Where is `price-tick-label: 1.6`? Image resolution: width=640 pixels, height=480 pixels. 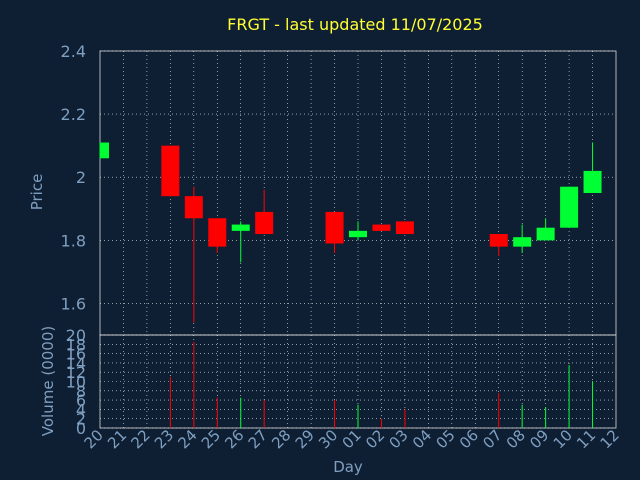
price-tick-label: 1.6 is located at coordinates (73, 303).